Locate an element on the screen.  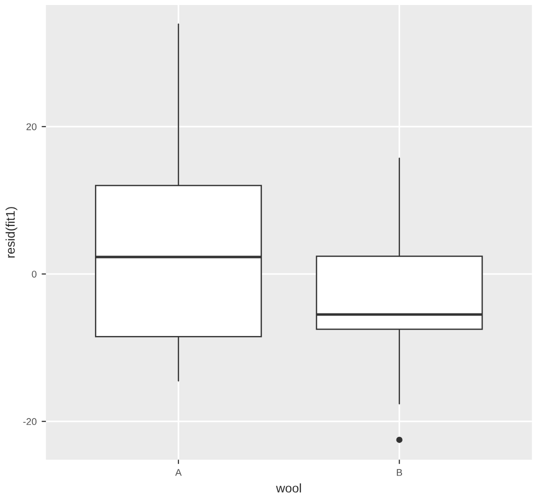
y-axis-title: resid(fit1) is located at coordinates (12, 232).